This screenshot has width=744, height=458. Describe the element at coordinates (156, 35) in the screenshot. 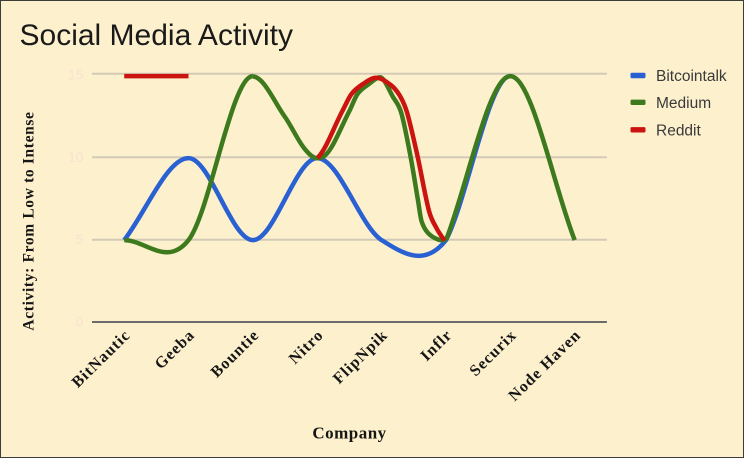

I see `svg-text: Social Media Activity` at that location.